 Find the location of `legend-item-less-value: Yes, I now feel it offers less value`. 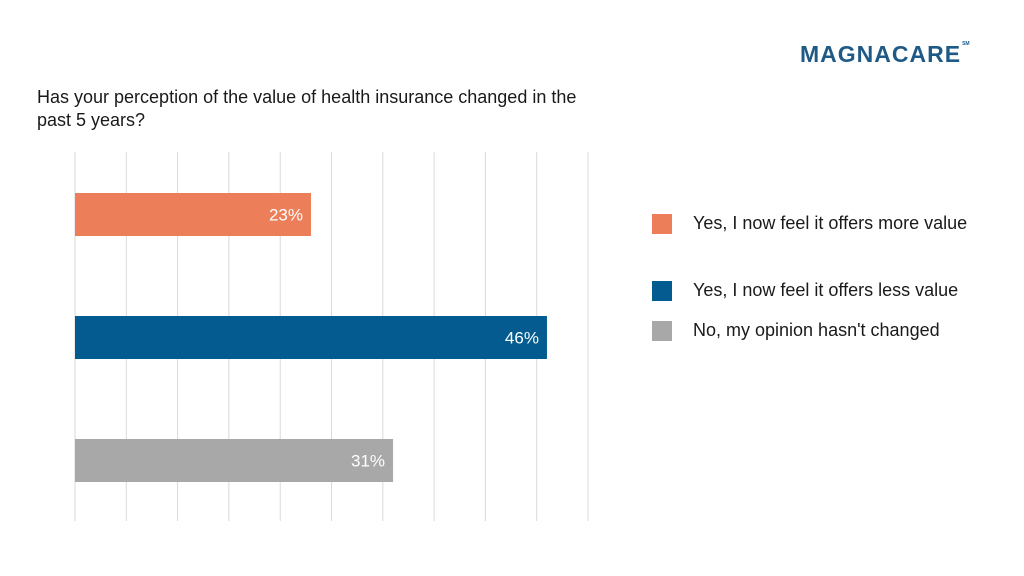

legend-item-less-value: Yes, I now feel it offers less value is located at coordinates (822, 290).